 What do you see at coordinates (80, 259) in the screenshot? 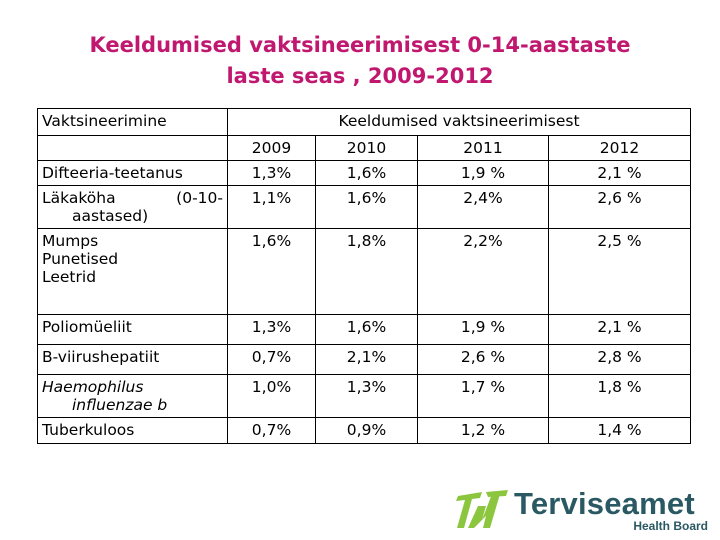
I see `row-label-line-2: Punetised` at bounding box center [80, 259].